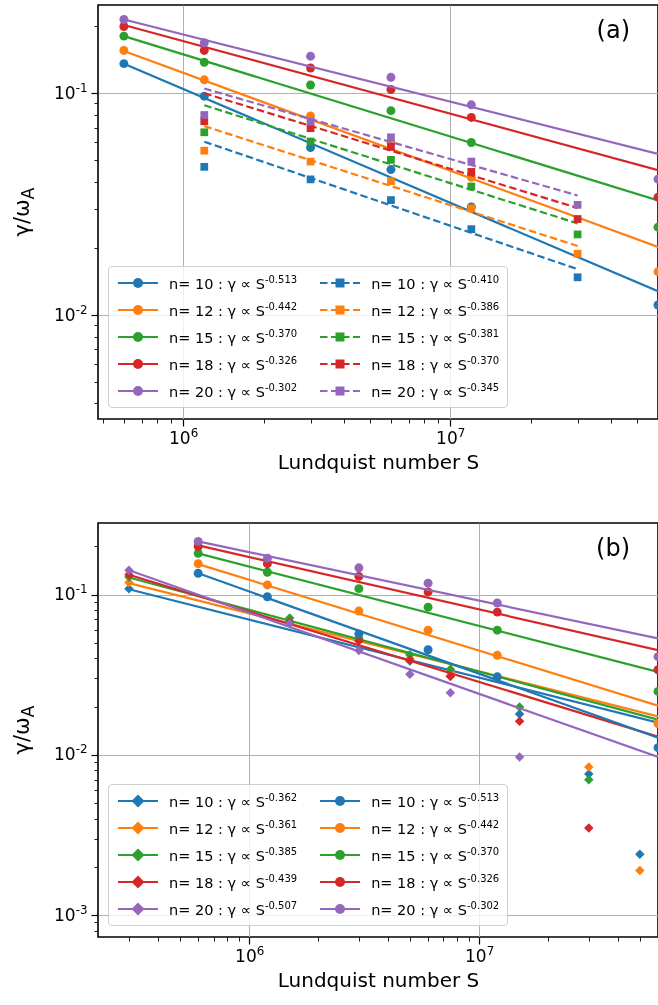 Image resolution: width=658 pixels, height=1005 pixels. Describe the element at coordinates (233, 801) in the screenshot. I see `legend-label: n= 10 : γ ∝ S$^{-0.362}$` at that location.